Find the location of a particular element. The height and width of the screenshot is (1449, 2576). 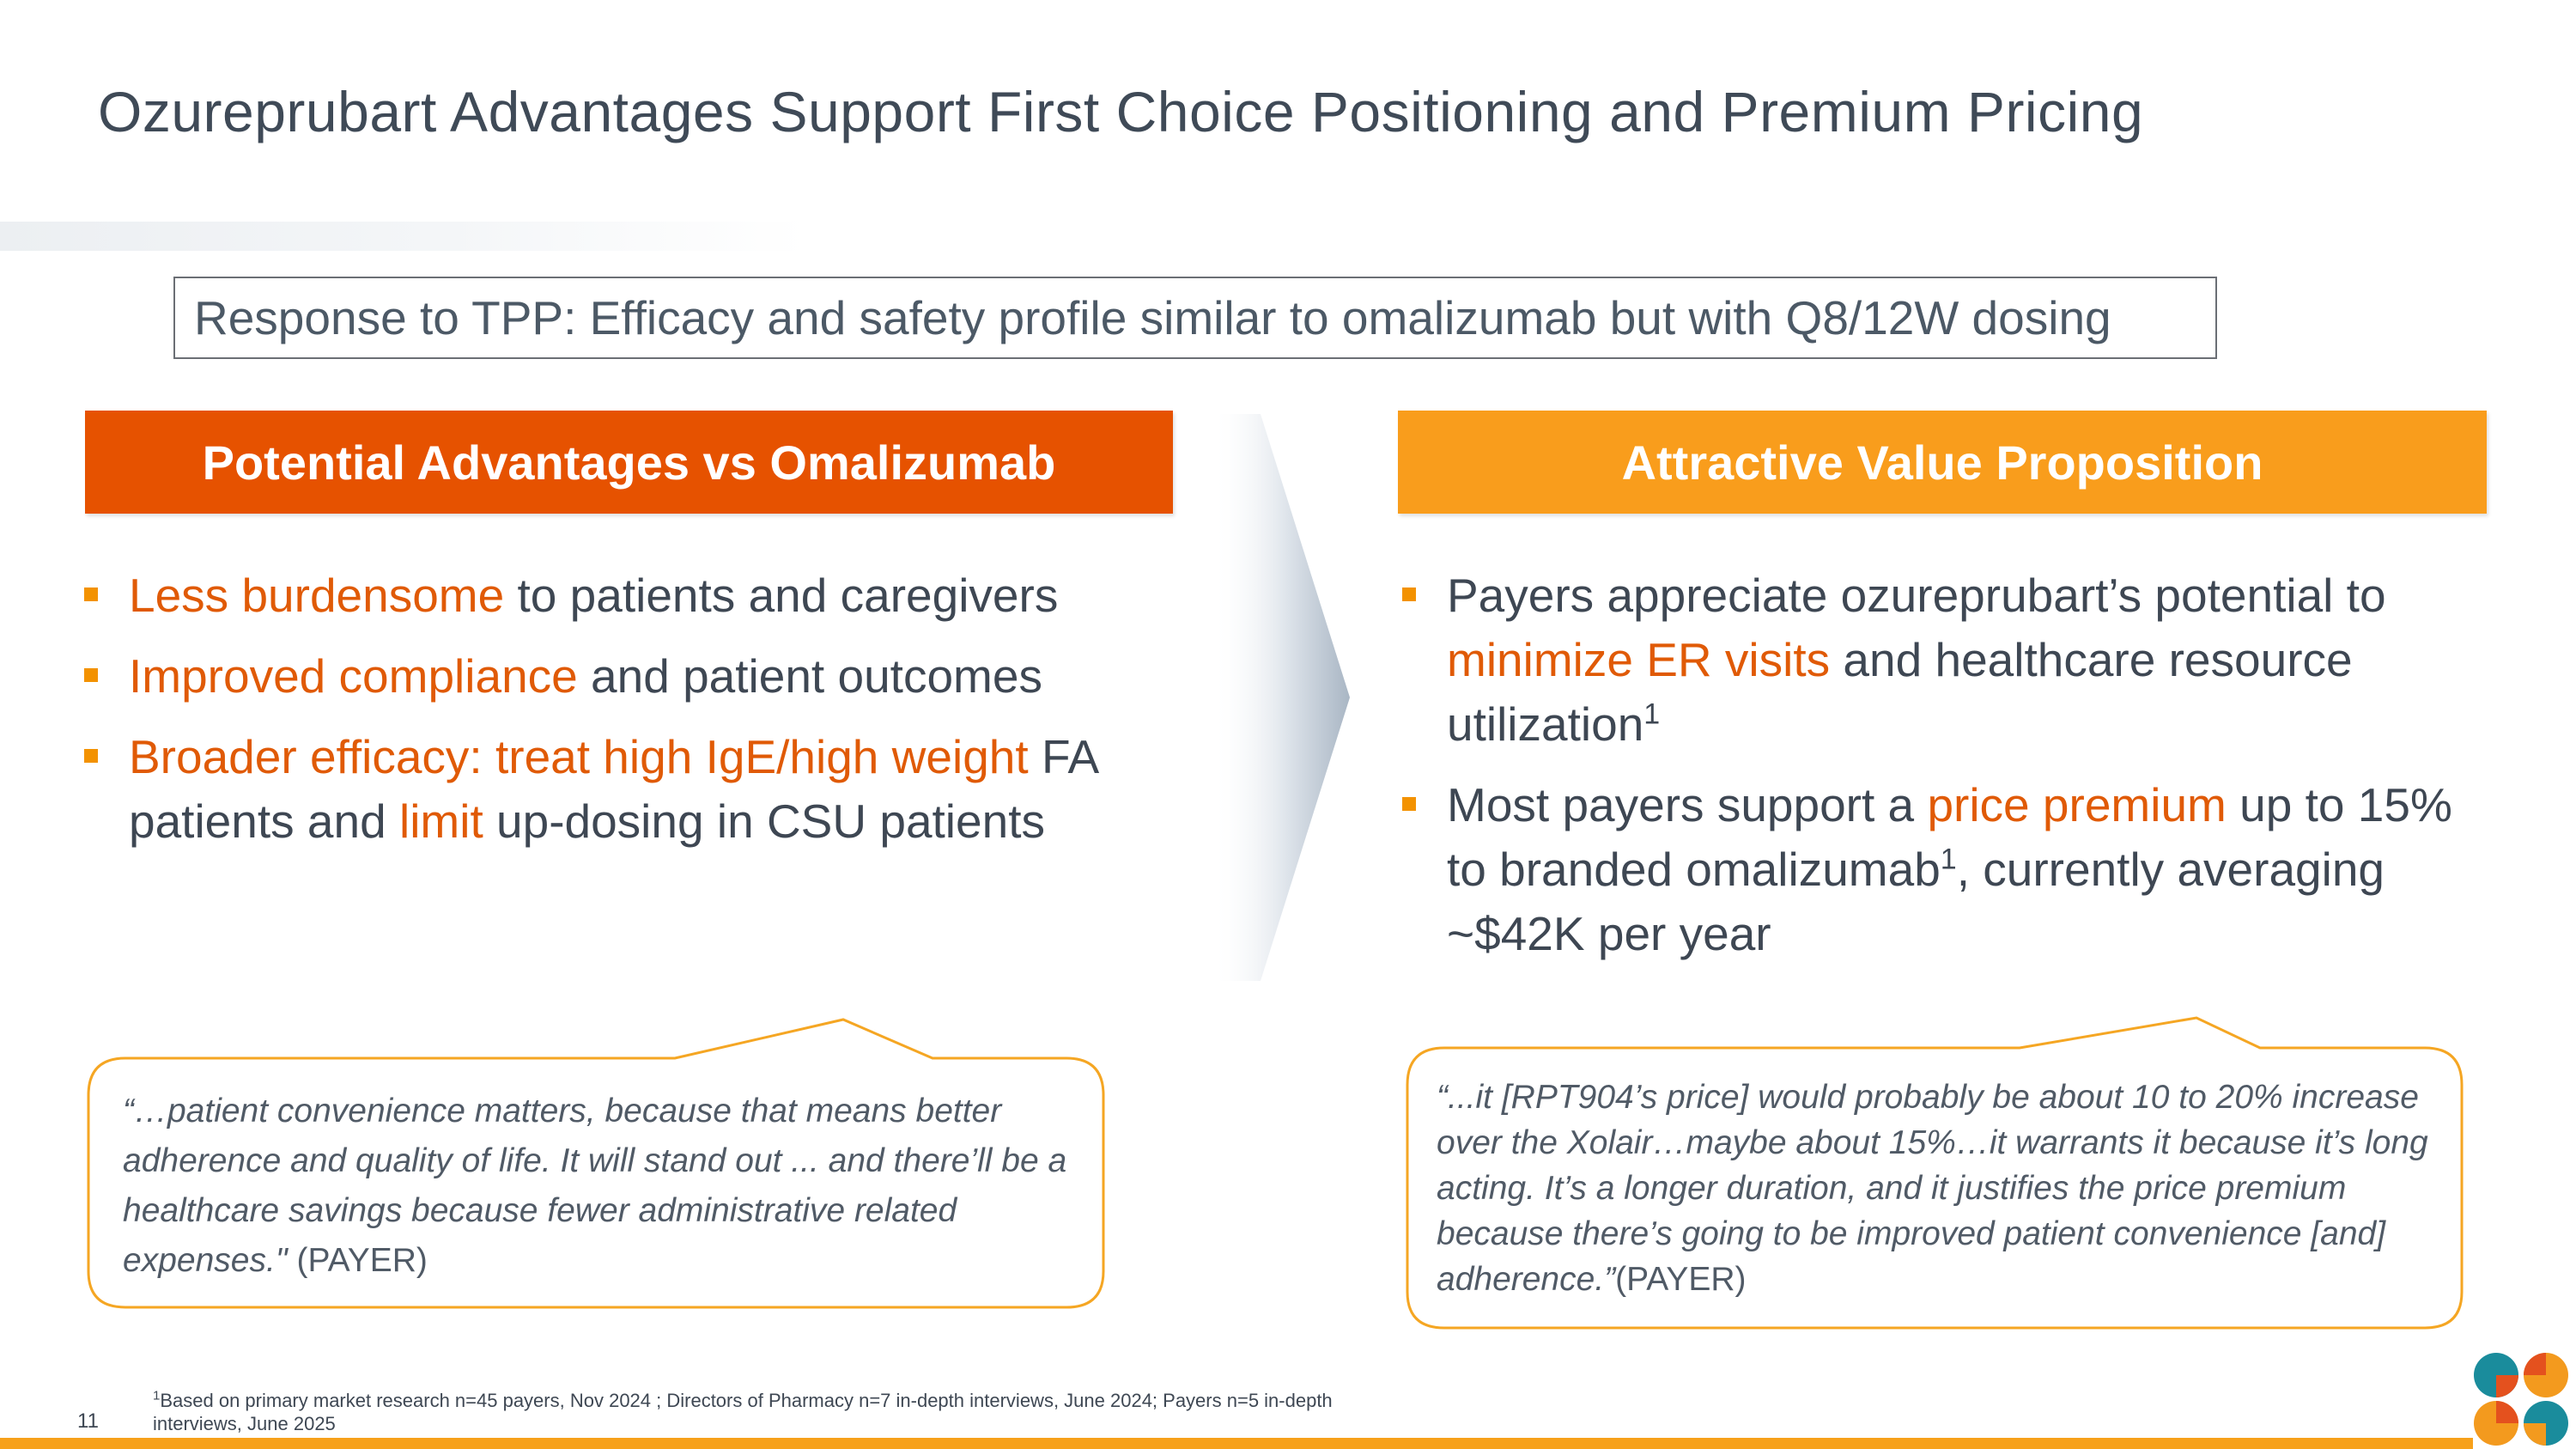

bullet-highlight: Less burdensome is located at coordinates (317, 595).